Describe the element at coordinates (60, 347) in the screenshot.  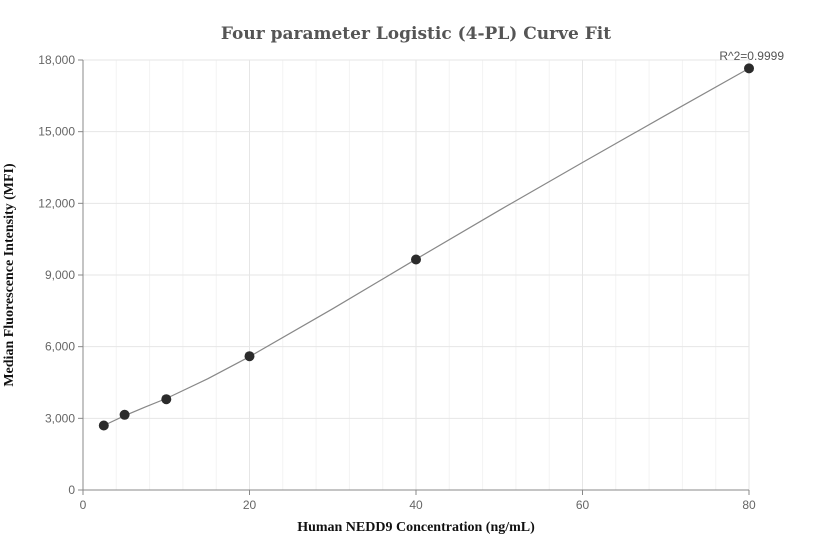
I see `y-tick-label: 6,000` at that location.